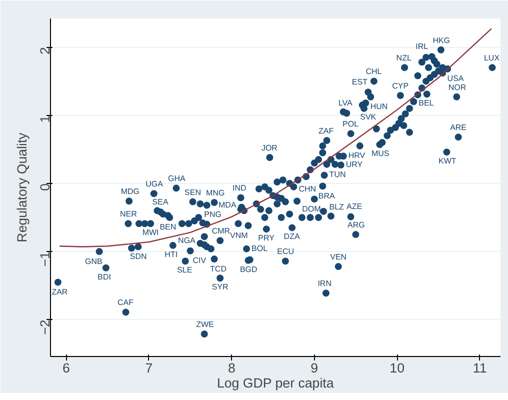 Image resolution: width=508 pixels, height=400 pixels. What do you see at coordinates (22, 187) in the screenshot?
I see `y-axis-title: Regulatory Quality` at bounding box center [22, 187].